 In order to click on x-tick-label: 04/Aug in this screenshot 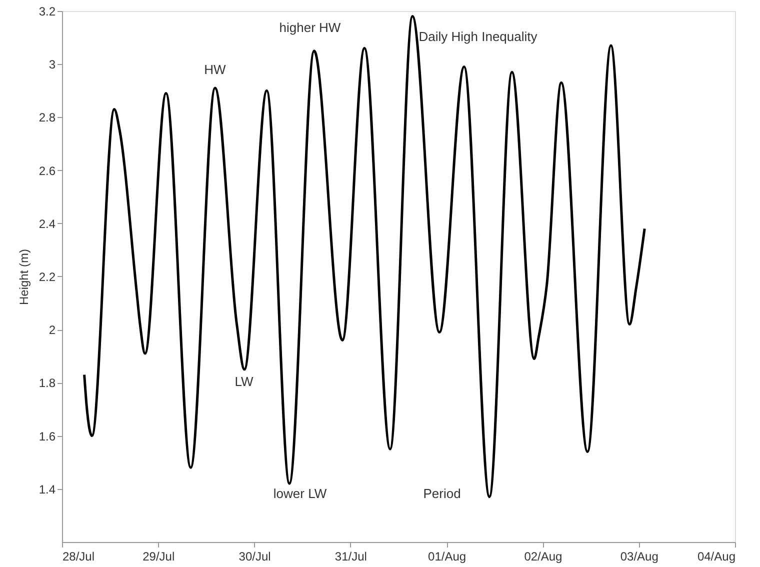, I will do `click(716, 557)`.